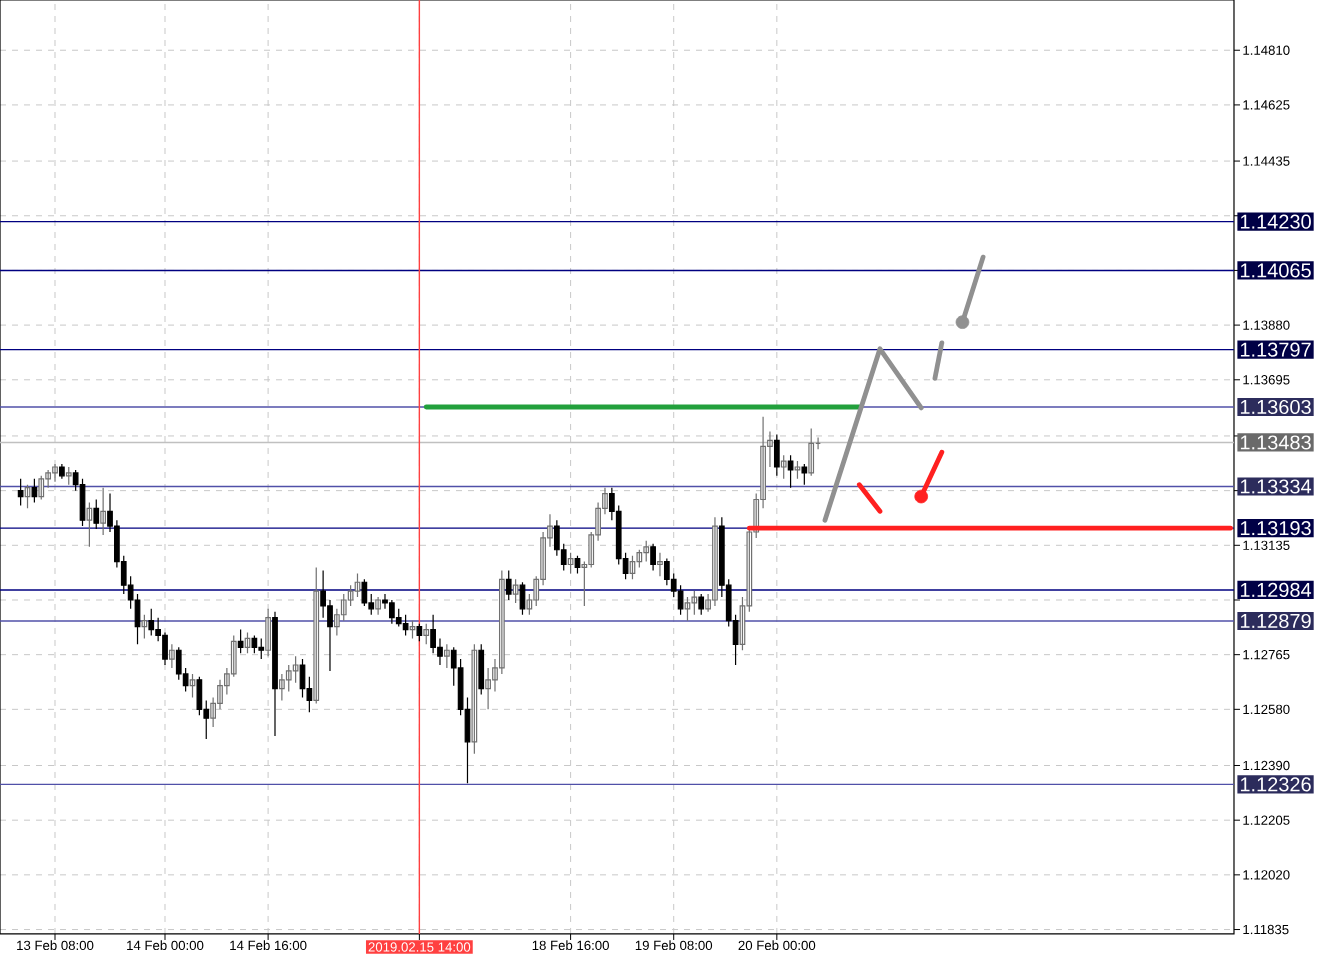  I want to click on ref-line-label: 1.12879, so click(1275, 621).